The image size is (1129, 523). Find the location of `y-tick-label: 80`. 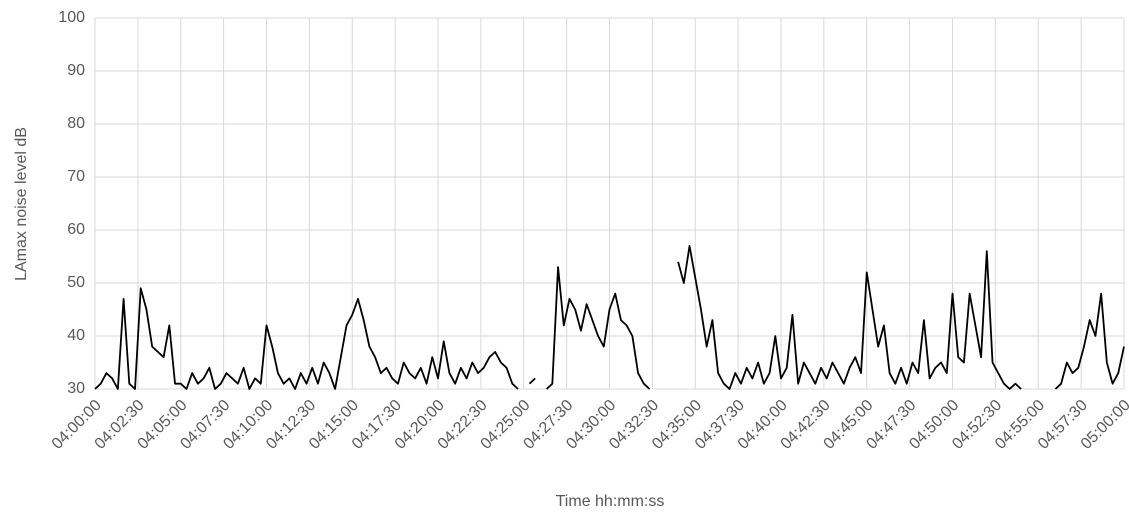

y-tick-label: 80 is located at coordinates (76, 123).